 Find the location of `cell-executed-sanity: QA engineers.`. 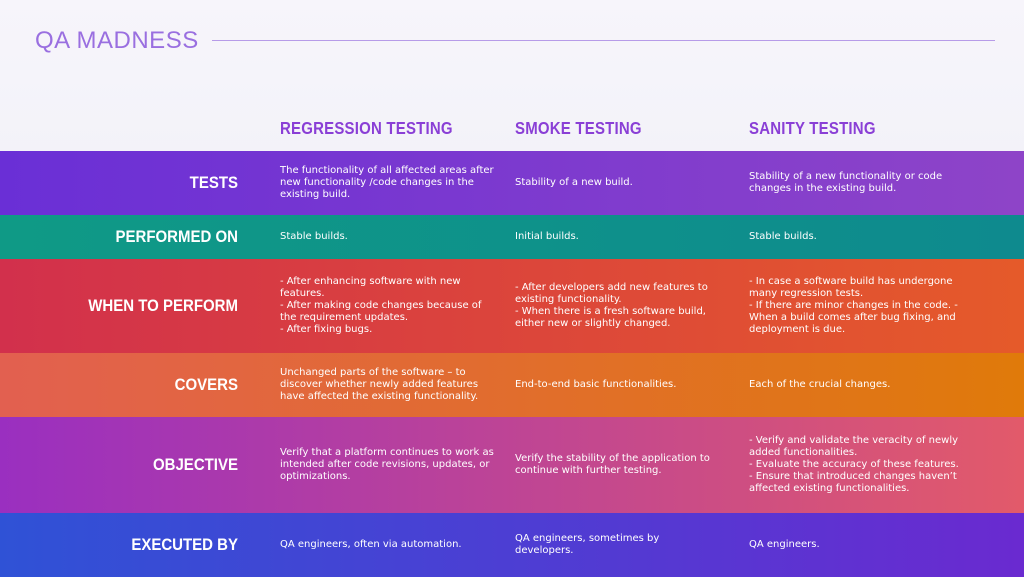

cell-executed-sanity: QA engineers. is located at coordinates (784, 544).